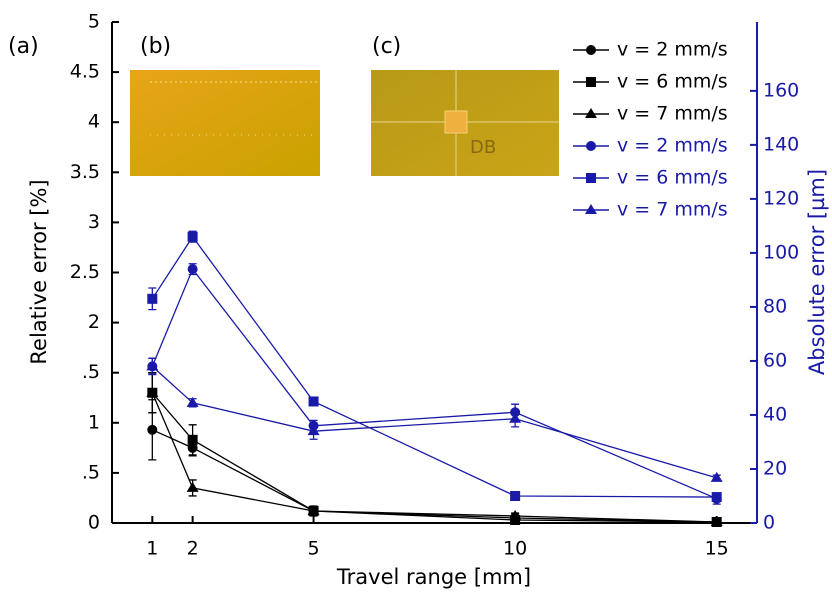 Image resolution: width=832 pixels, height=598 pixels. What do you see at coordinates (94, 523) in the screenshot?
I see `y-tick-label: 0` at bounding box center [94, 523].